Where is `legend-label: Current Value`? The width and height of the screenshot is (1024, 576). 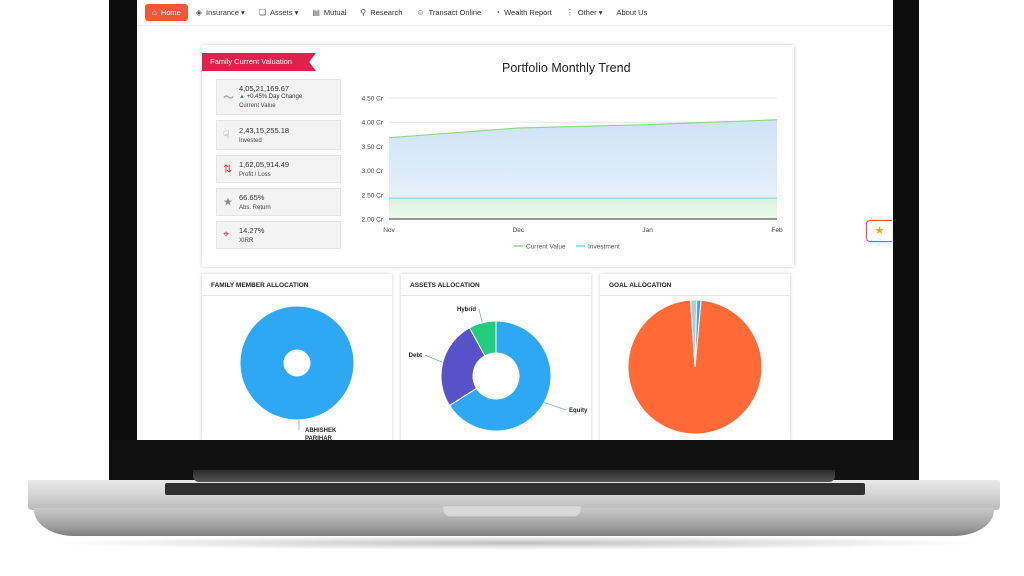 legend-label: Current Value is located at coordinates (546, 247).